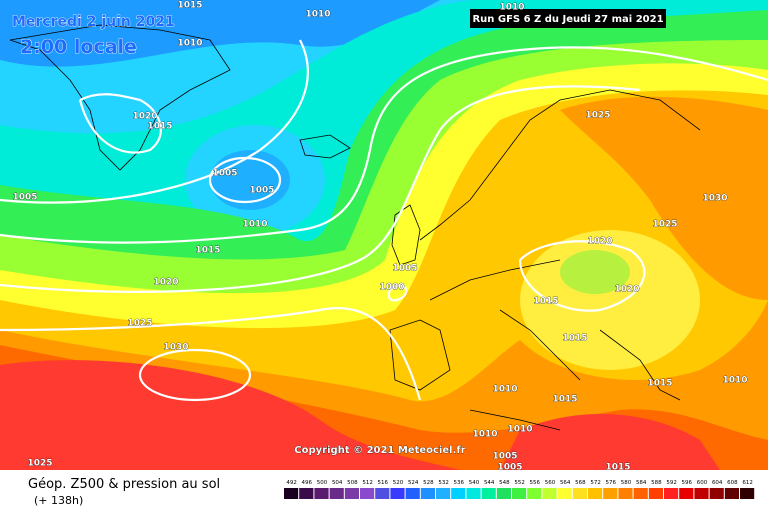 This screenshot has width=768, height=512. I want to click on scale-tick-label: 576, so click(611, 483).